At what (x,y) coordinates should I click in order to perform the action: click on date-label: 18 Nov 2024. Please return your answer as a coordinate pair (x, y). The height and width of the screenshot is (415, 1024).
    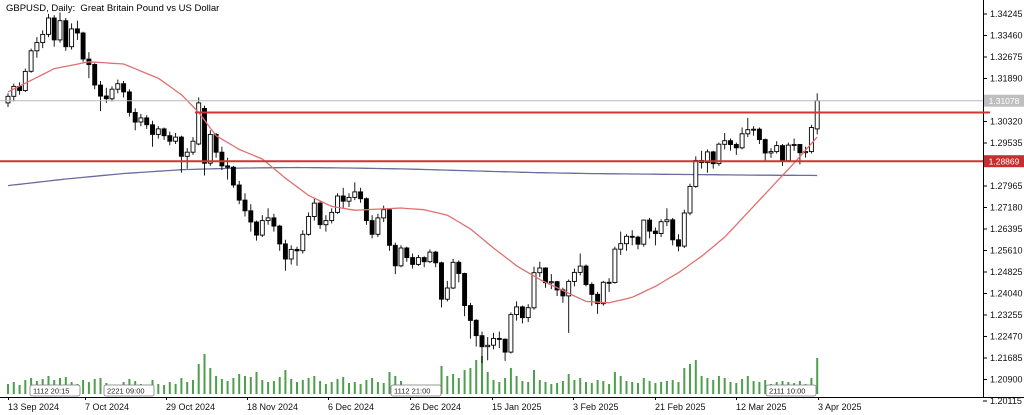
    Looking at the image, I should click on (272, 407).